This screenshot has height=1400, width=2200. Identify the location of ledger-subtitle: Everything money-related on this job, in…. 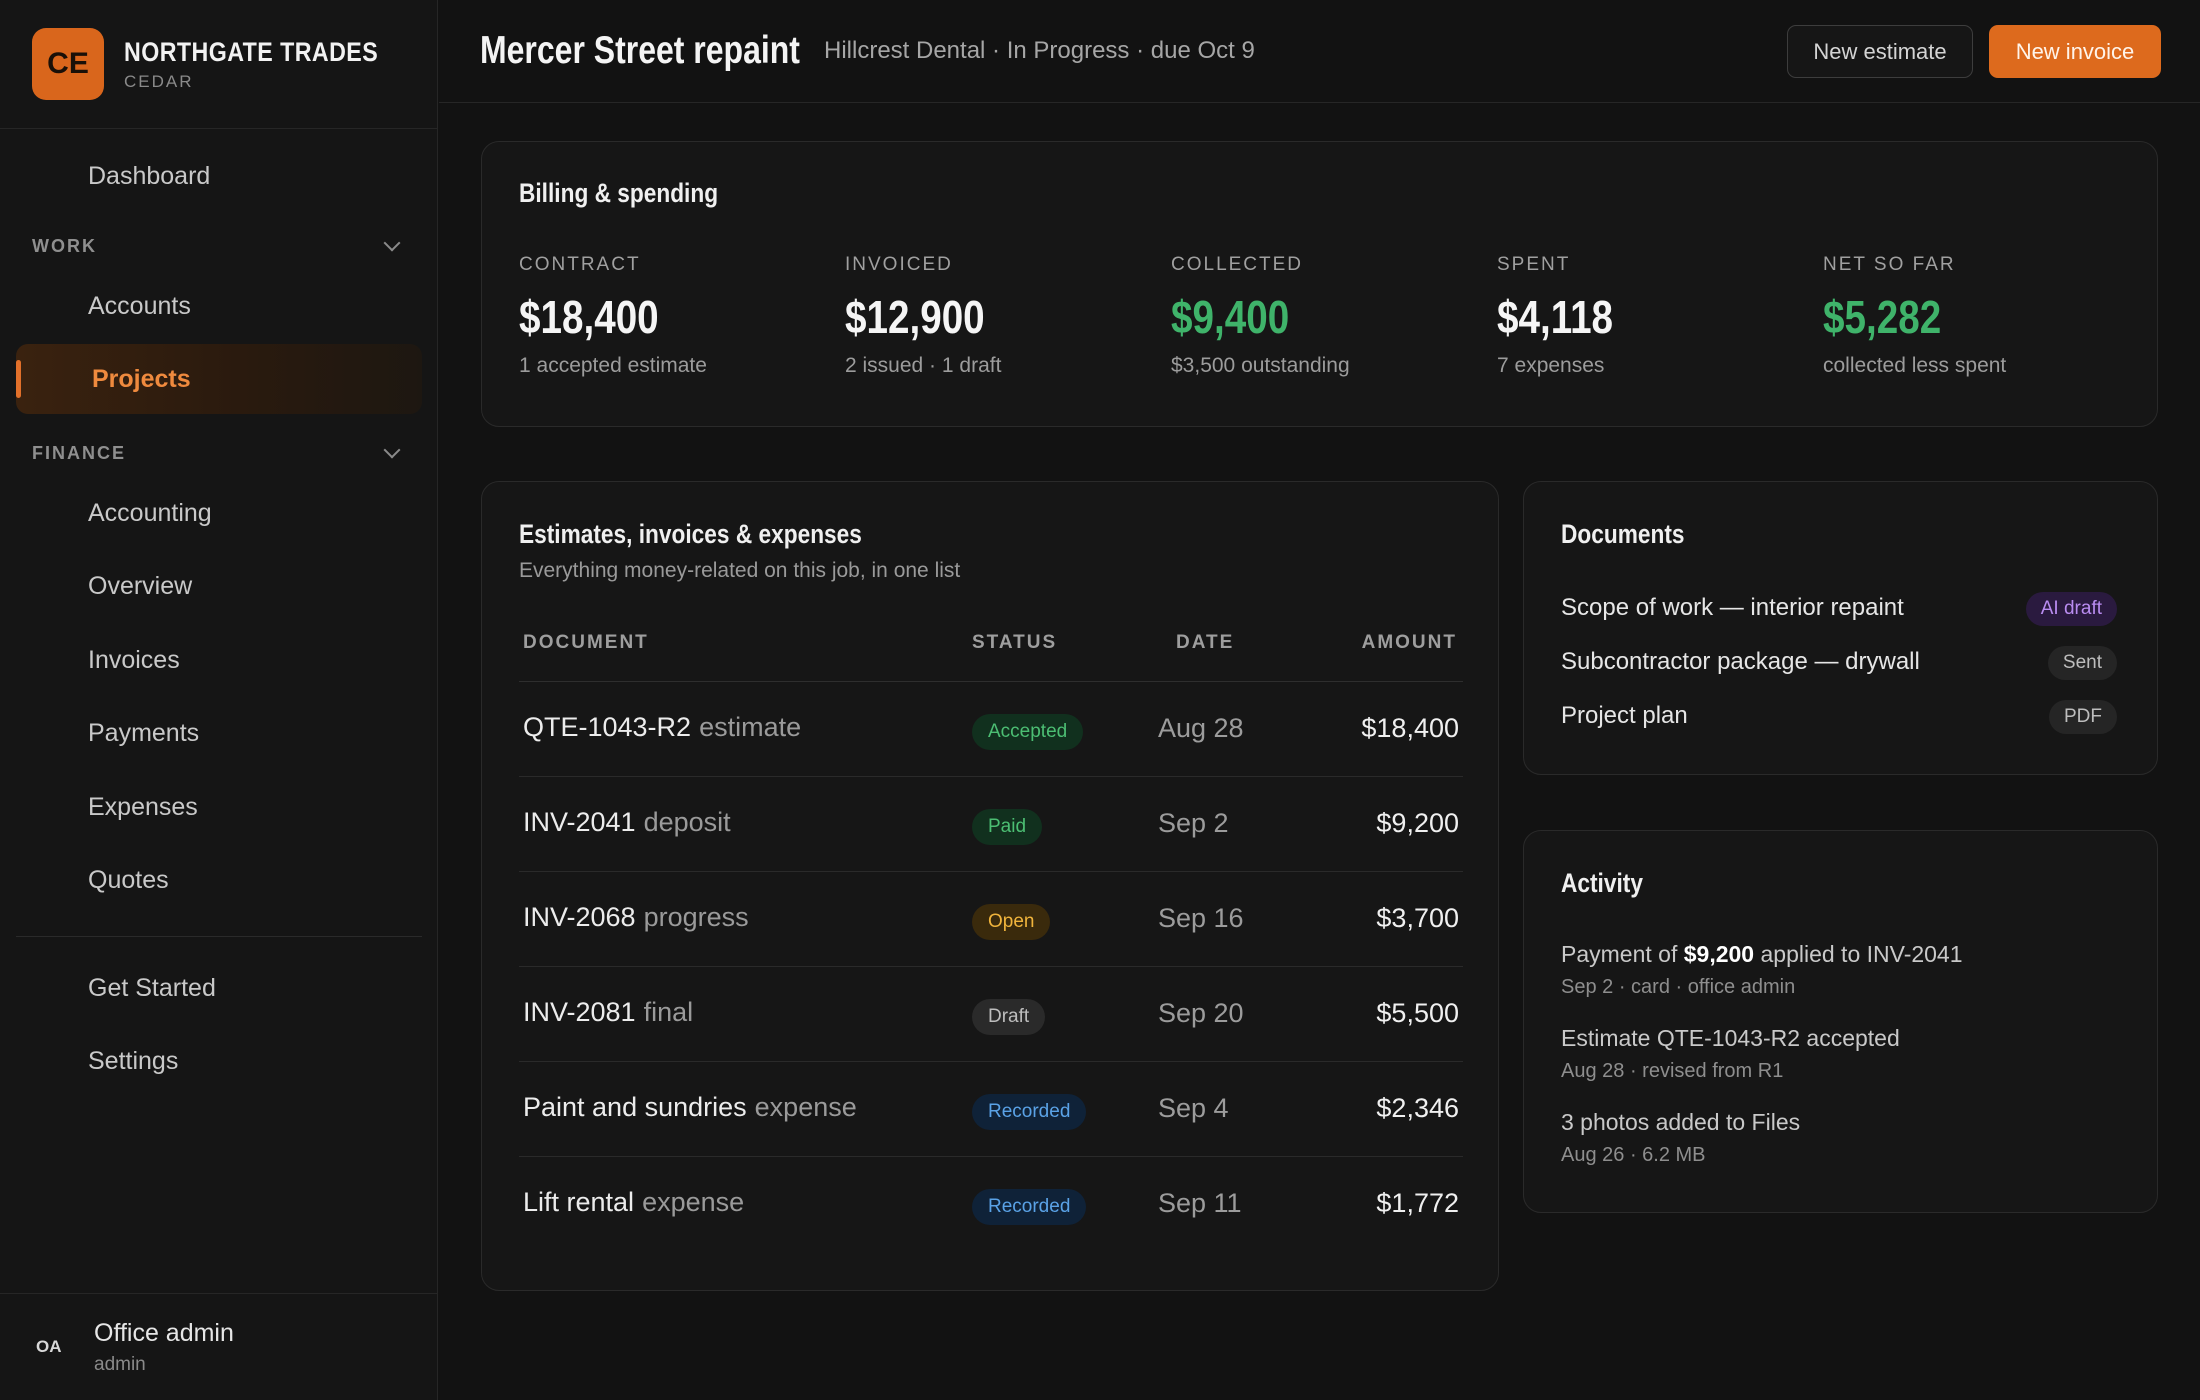
(740, 570).